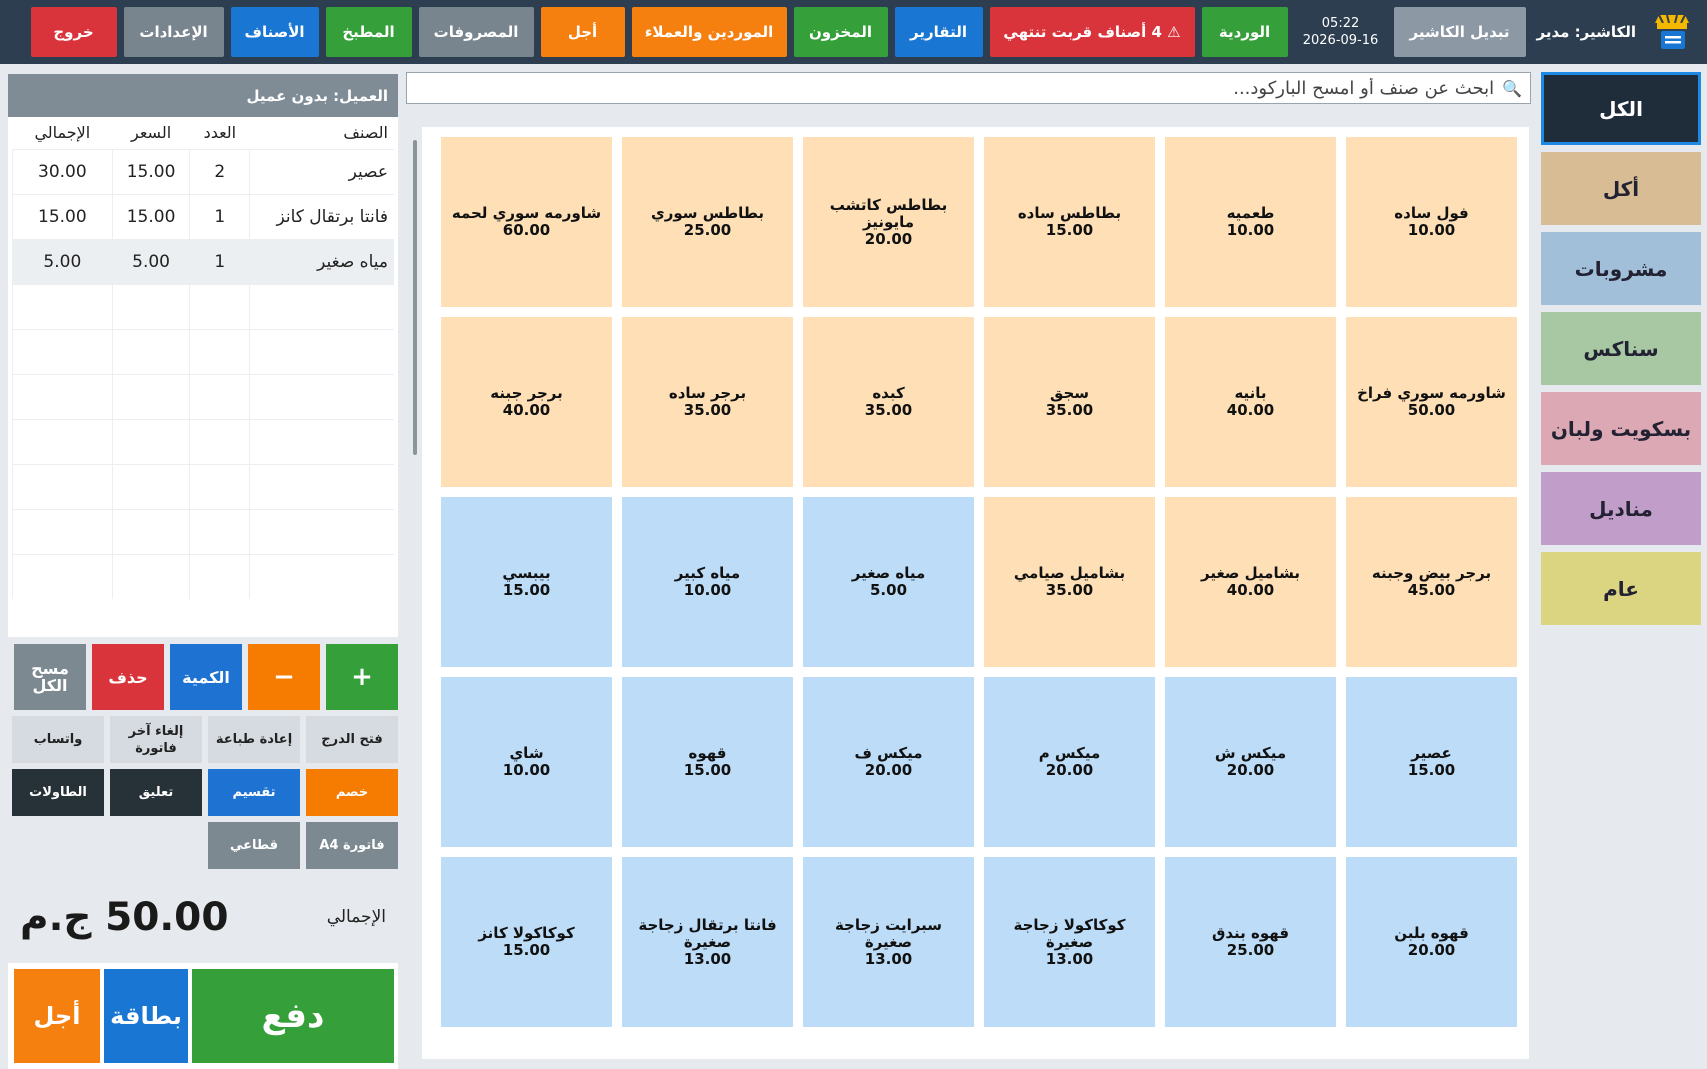 This screenshot has width=1707, height=1069. What do you see at coordinates (220, 133) in the screenshot?
I see `column-header-qty: العدد` at bounding box center [220, 133].